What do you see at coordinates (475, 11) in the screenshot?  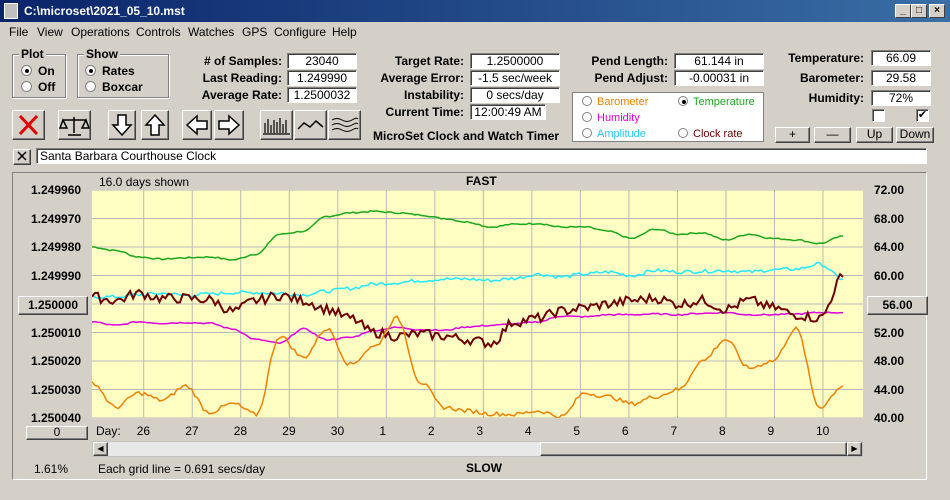 I see `title-bar: C:\microset\2021_05_10.mst _ □ ×` at bounding box center [475, 11].